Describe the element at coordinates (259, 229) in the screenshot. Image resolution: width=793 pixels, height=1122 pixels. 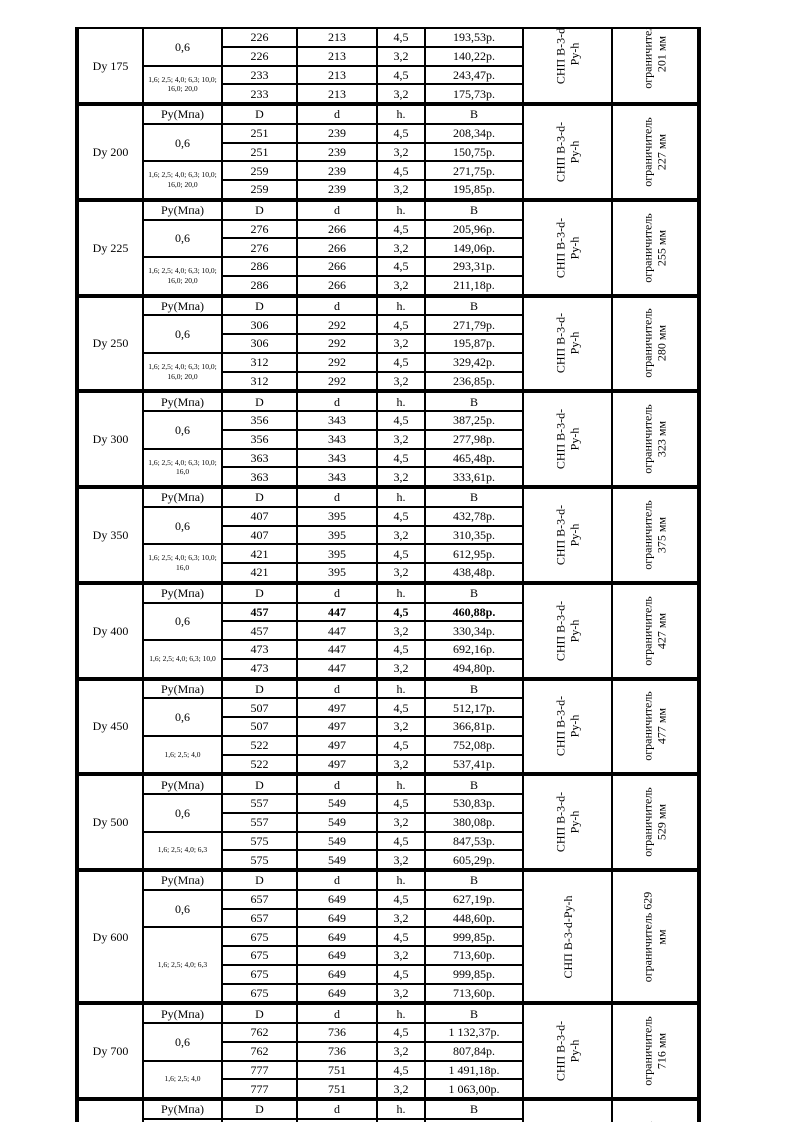
I see `value-cell-D: 276` at that location.